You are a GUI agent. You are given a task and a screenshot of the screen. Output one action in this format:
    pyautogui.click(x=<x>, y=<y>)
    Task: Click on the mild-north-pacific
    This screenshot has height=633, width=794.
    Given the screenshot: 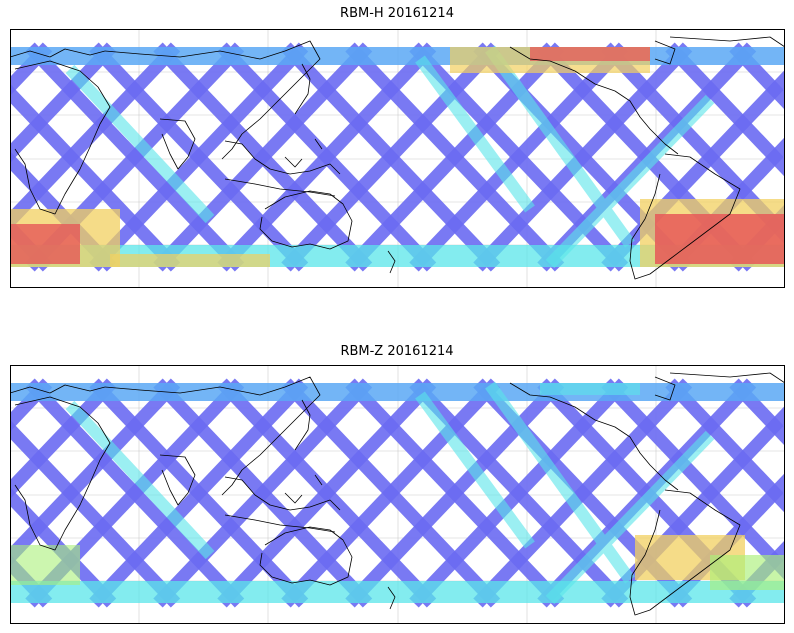 What is the action you would take?
    pyautogui.click(x=590, y=389)
    